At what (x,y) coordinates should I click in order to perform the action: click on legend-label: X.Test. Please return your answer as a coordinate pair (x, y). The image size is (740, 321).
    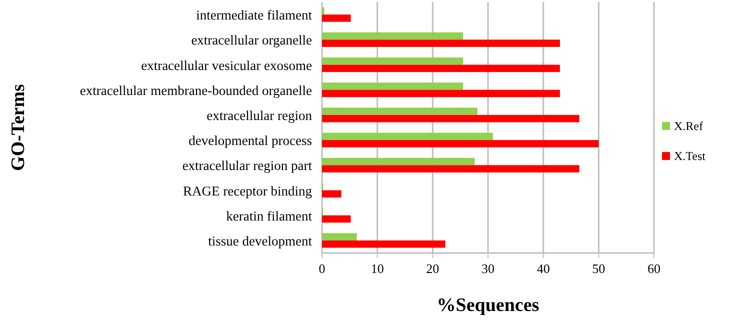
    Looking at the image, I should click on (690, 156).